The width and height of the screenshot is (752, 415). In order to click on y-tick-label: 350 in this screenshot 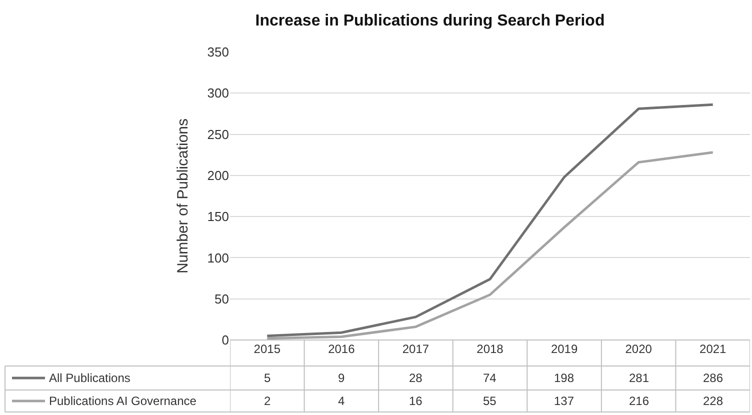, I will do `click(218, 52)`.